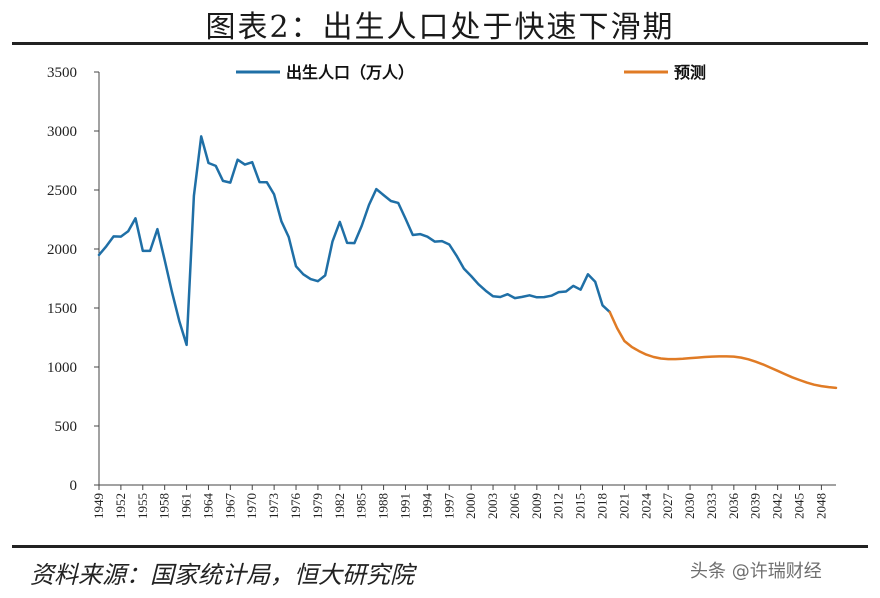 The height and width of the screenshot is (598, 880). Describe the element at coordinates (74, 486) in the screenshot. I see `y-tick-label: 0` at that location.